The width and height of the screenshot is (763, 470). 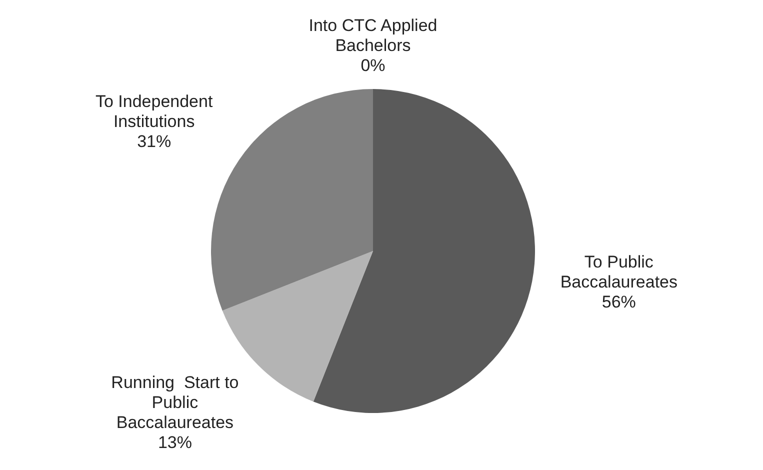 What do you see at coordinates (373, 35) in the screenshot?
I see `category-label: Into CTC Applied Bachelors` at bounding box center [373, 35].